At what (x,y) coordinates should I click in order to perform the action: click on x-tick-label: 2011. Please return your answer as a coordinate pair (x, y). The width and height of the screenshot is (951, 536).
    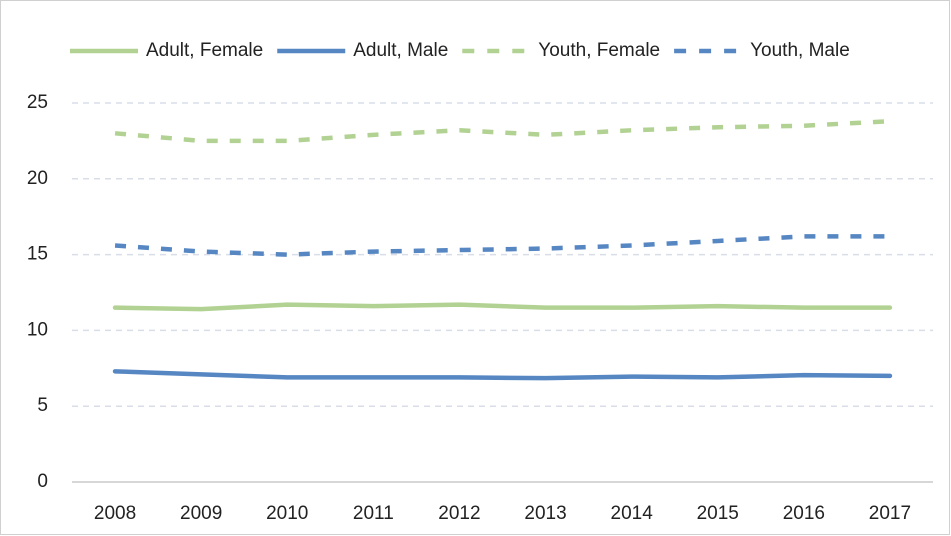
    Looking at the image, I should click on (373, 513).